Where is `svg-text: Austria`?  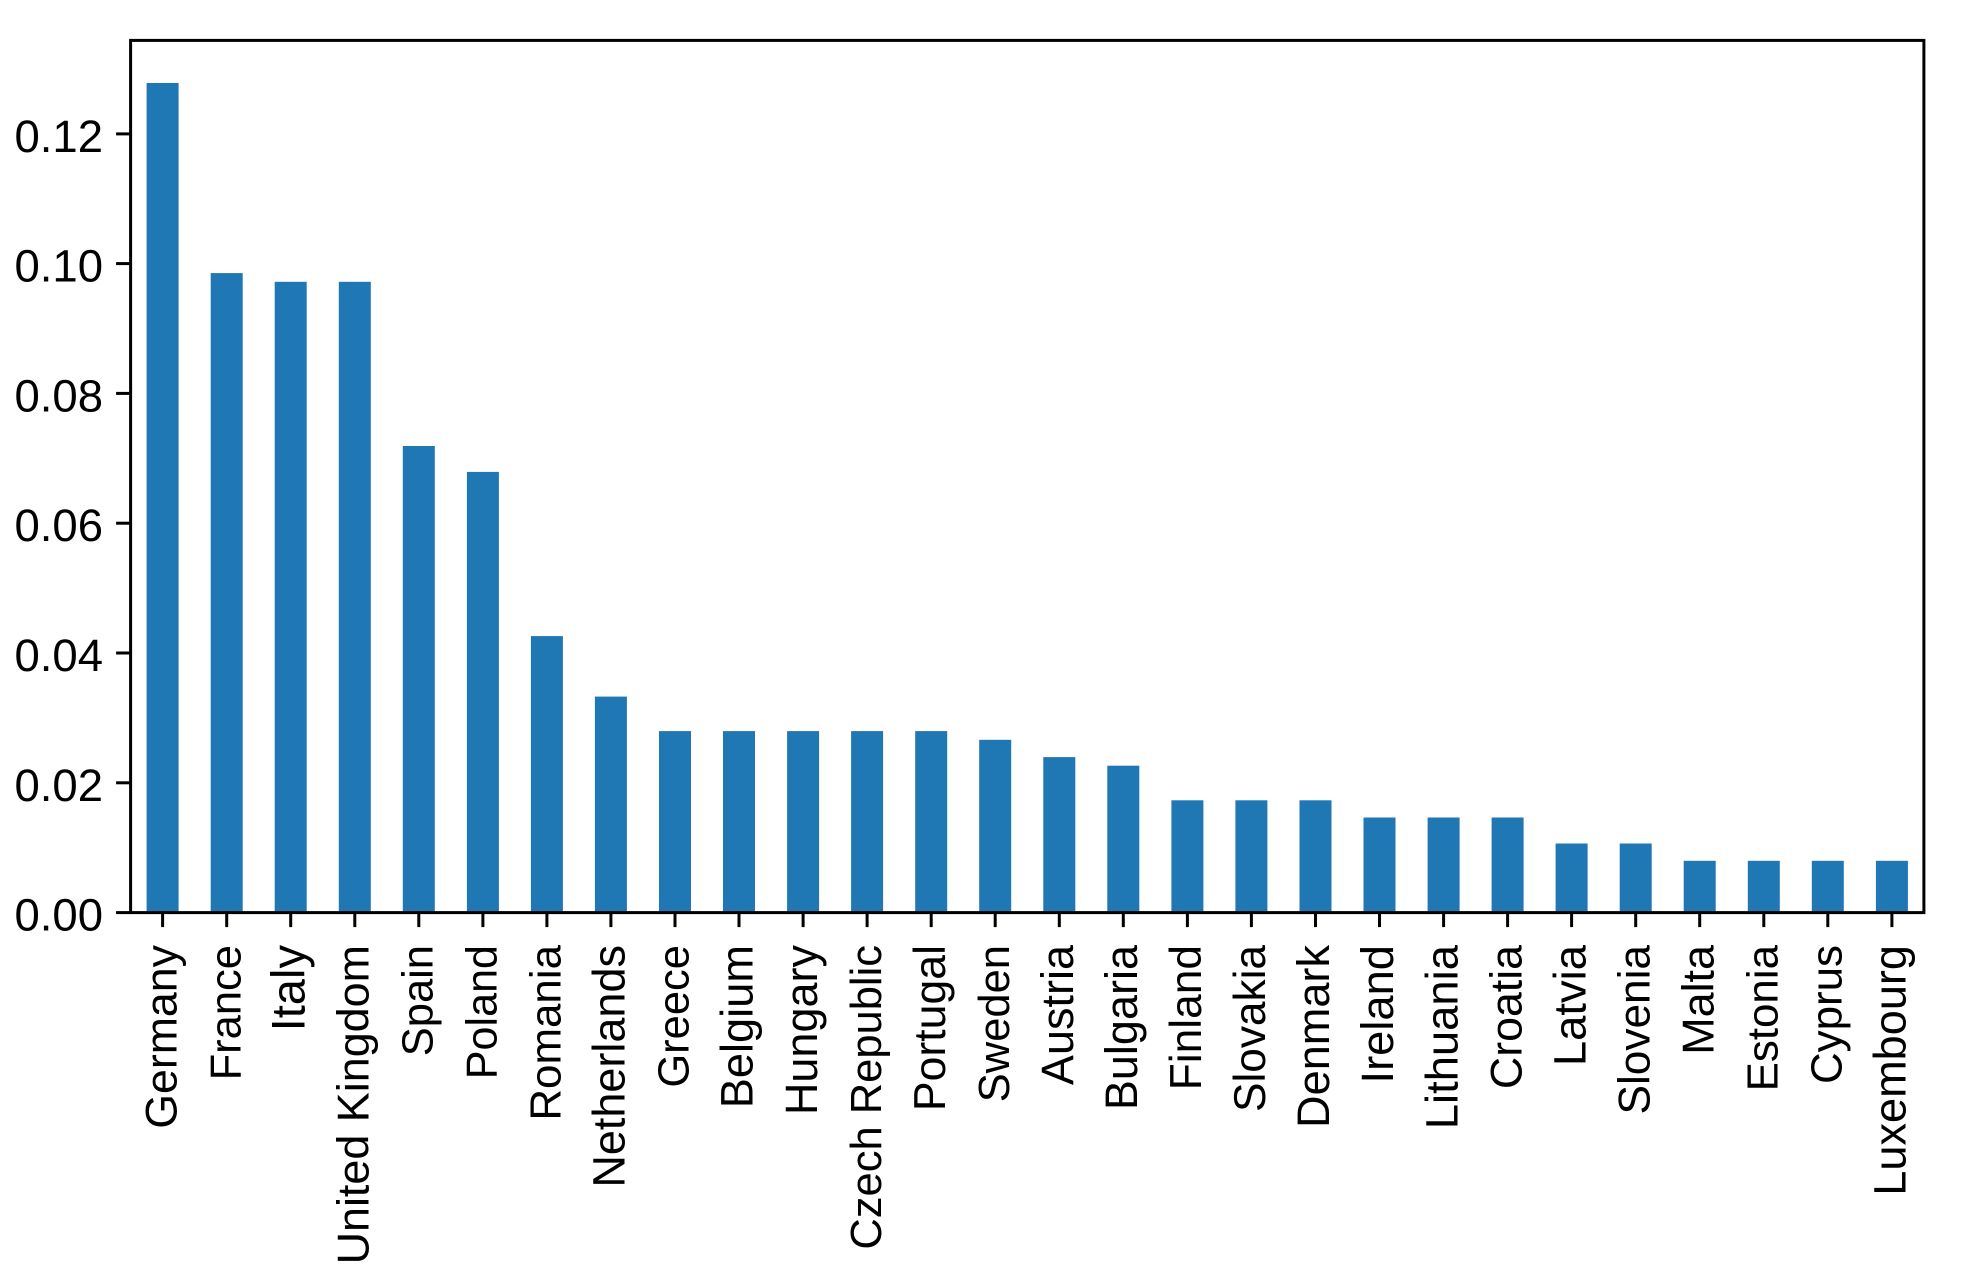 svg-text: Austria is located at coordinates (1057, 1014).